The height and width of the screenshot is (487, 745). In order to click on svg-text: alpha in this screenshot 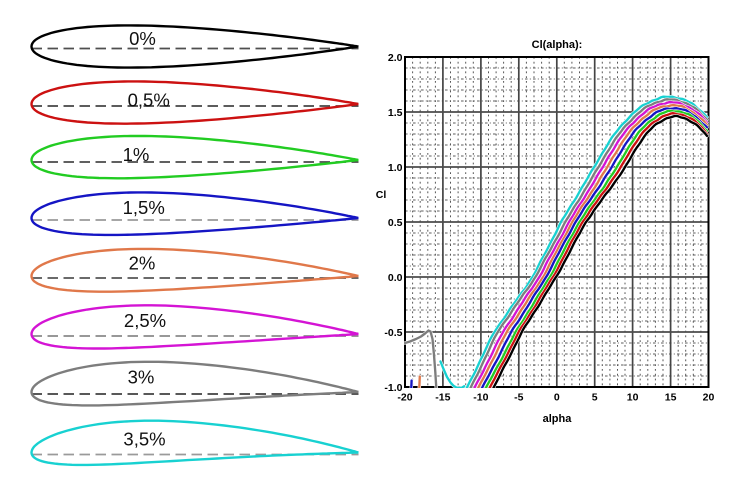, I will do `click(558, 419)`.